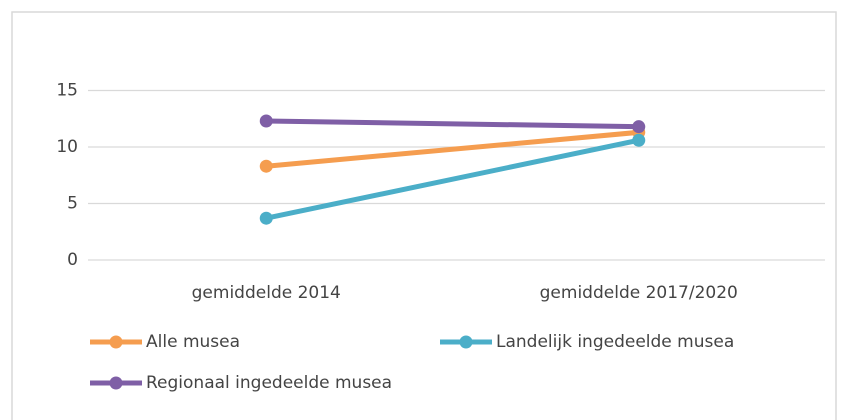 The width and height of the screenshot is (849, 420). I want to click on x-tick-label: gemiddelde 2014, so click(266, 293).